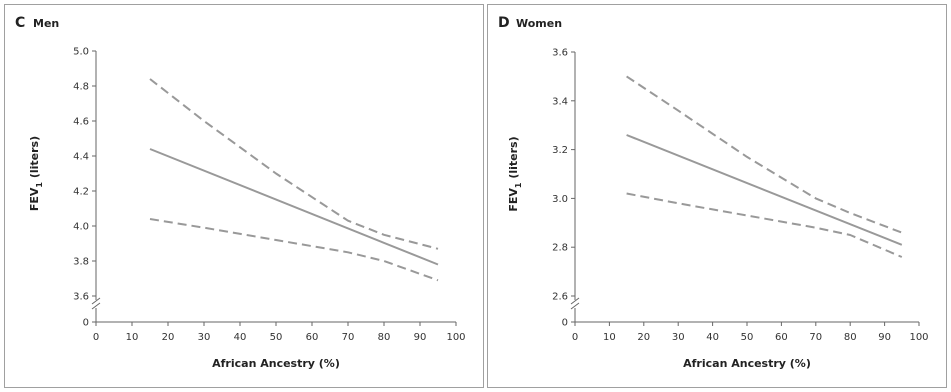  I want to click on y-tick-label: 4.4, so click(81, 157).